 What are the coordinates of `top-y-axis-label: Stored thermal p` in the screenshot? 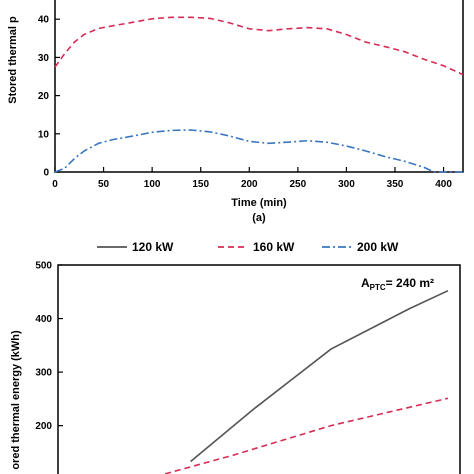 It's located at (13, 60).